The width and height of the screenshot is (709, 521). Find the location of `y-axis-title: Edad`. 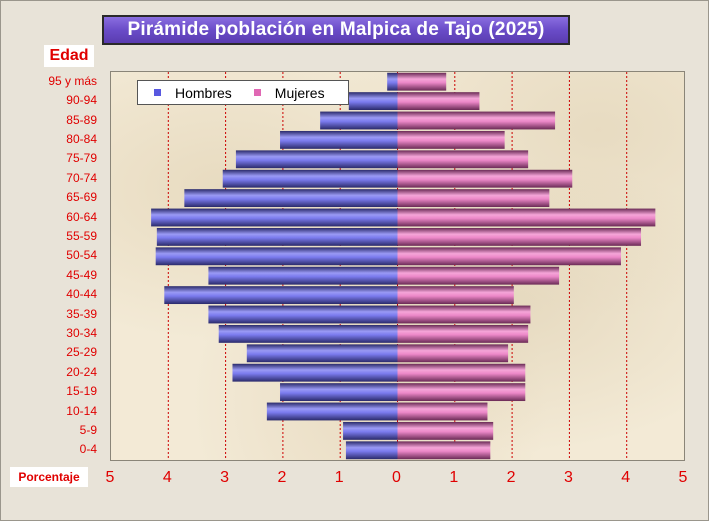

y-axis-title: Edad is located at coordinates (69, 56).